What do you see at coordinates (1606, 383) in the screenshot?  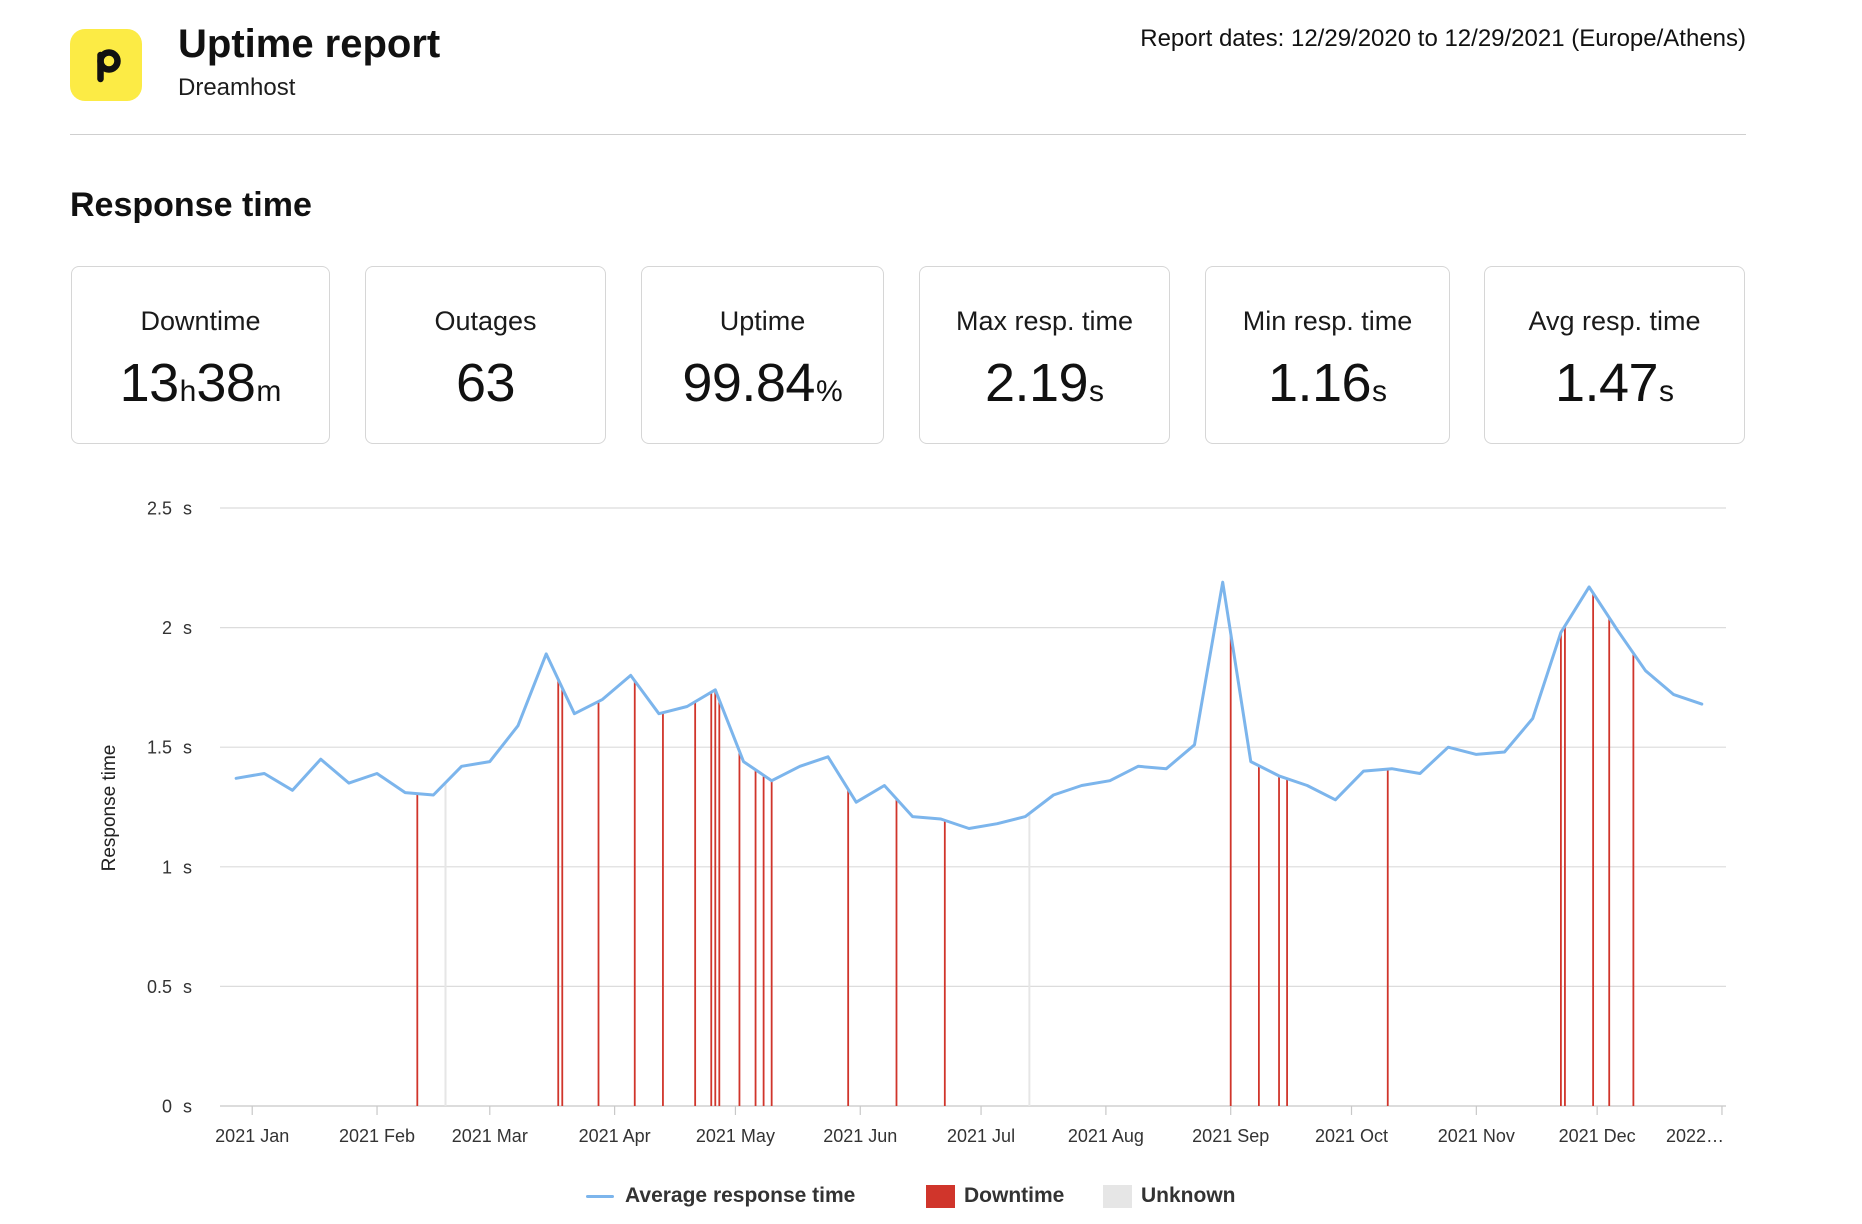 I see `stat-number: 1.47` at bounding box center [1606, 383].